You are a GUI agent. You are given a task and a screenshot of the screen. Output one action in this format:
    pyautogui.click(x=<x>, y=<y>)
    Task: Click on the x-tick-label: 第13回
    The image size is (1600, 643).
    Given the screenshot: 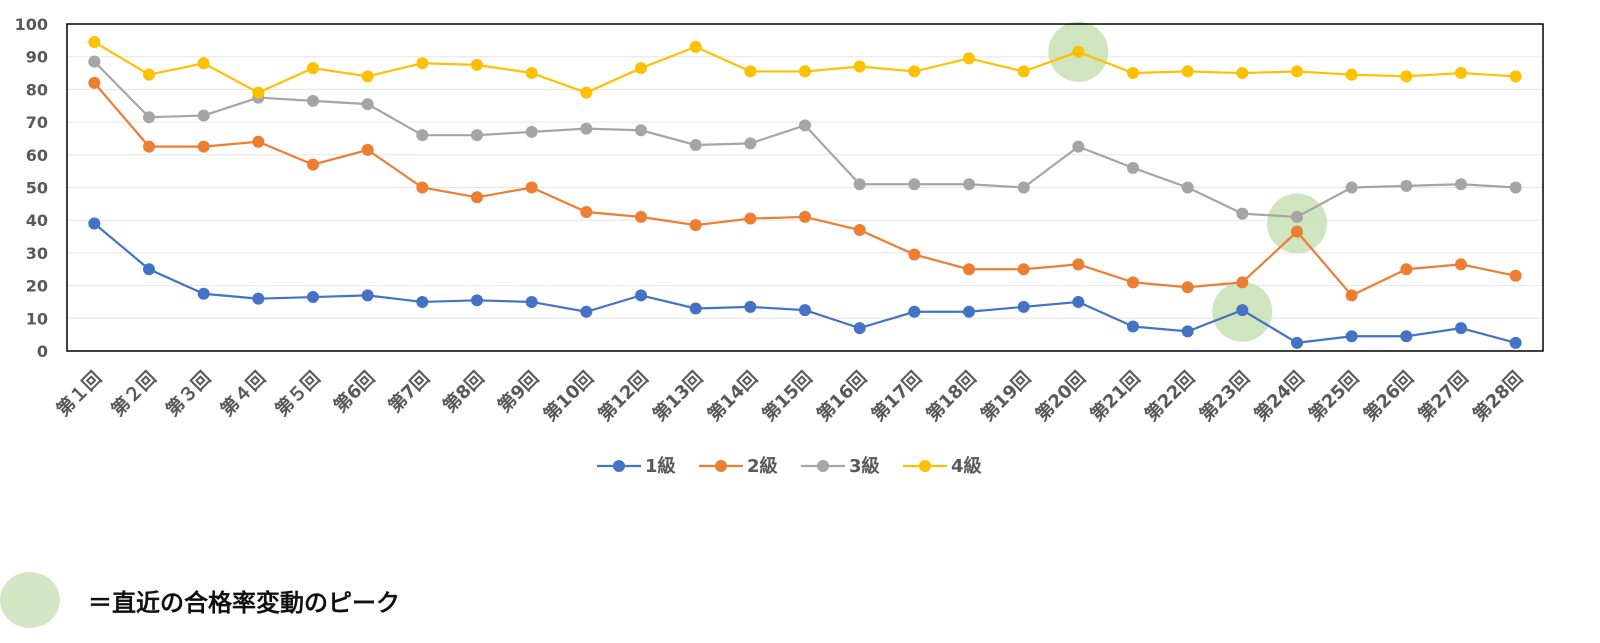 What is the action you would take?
    pyautogui.click(x=677, y=396)
    